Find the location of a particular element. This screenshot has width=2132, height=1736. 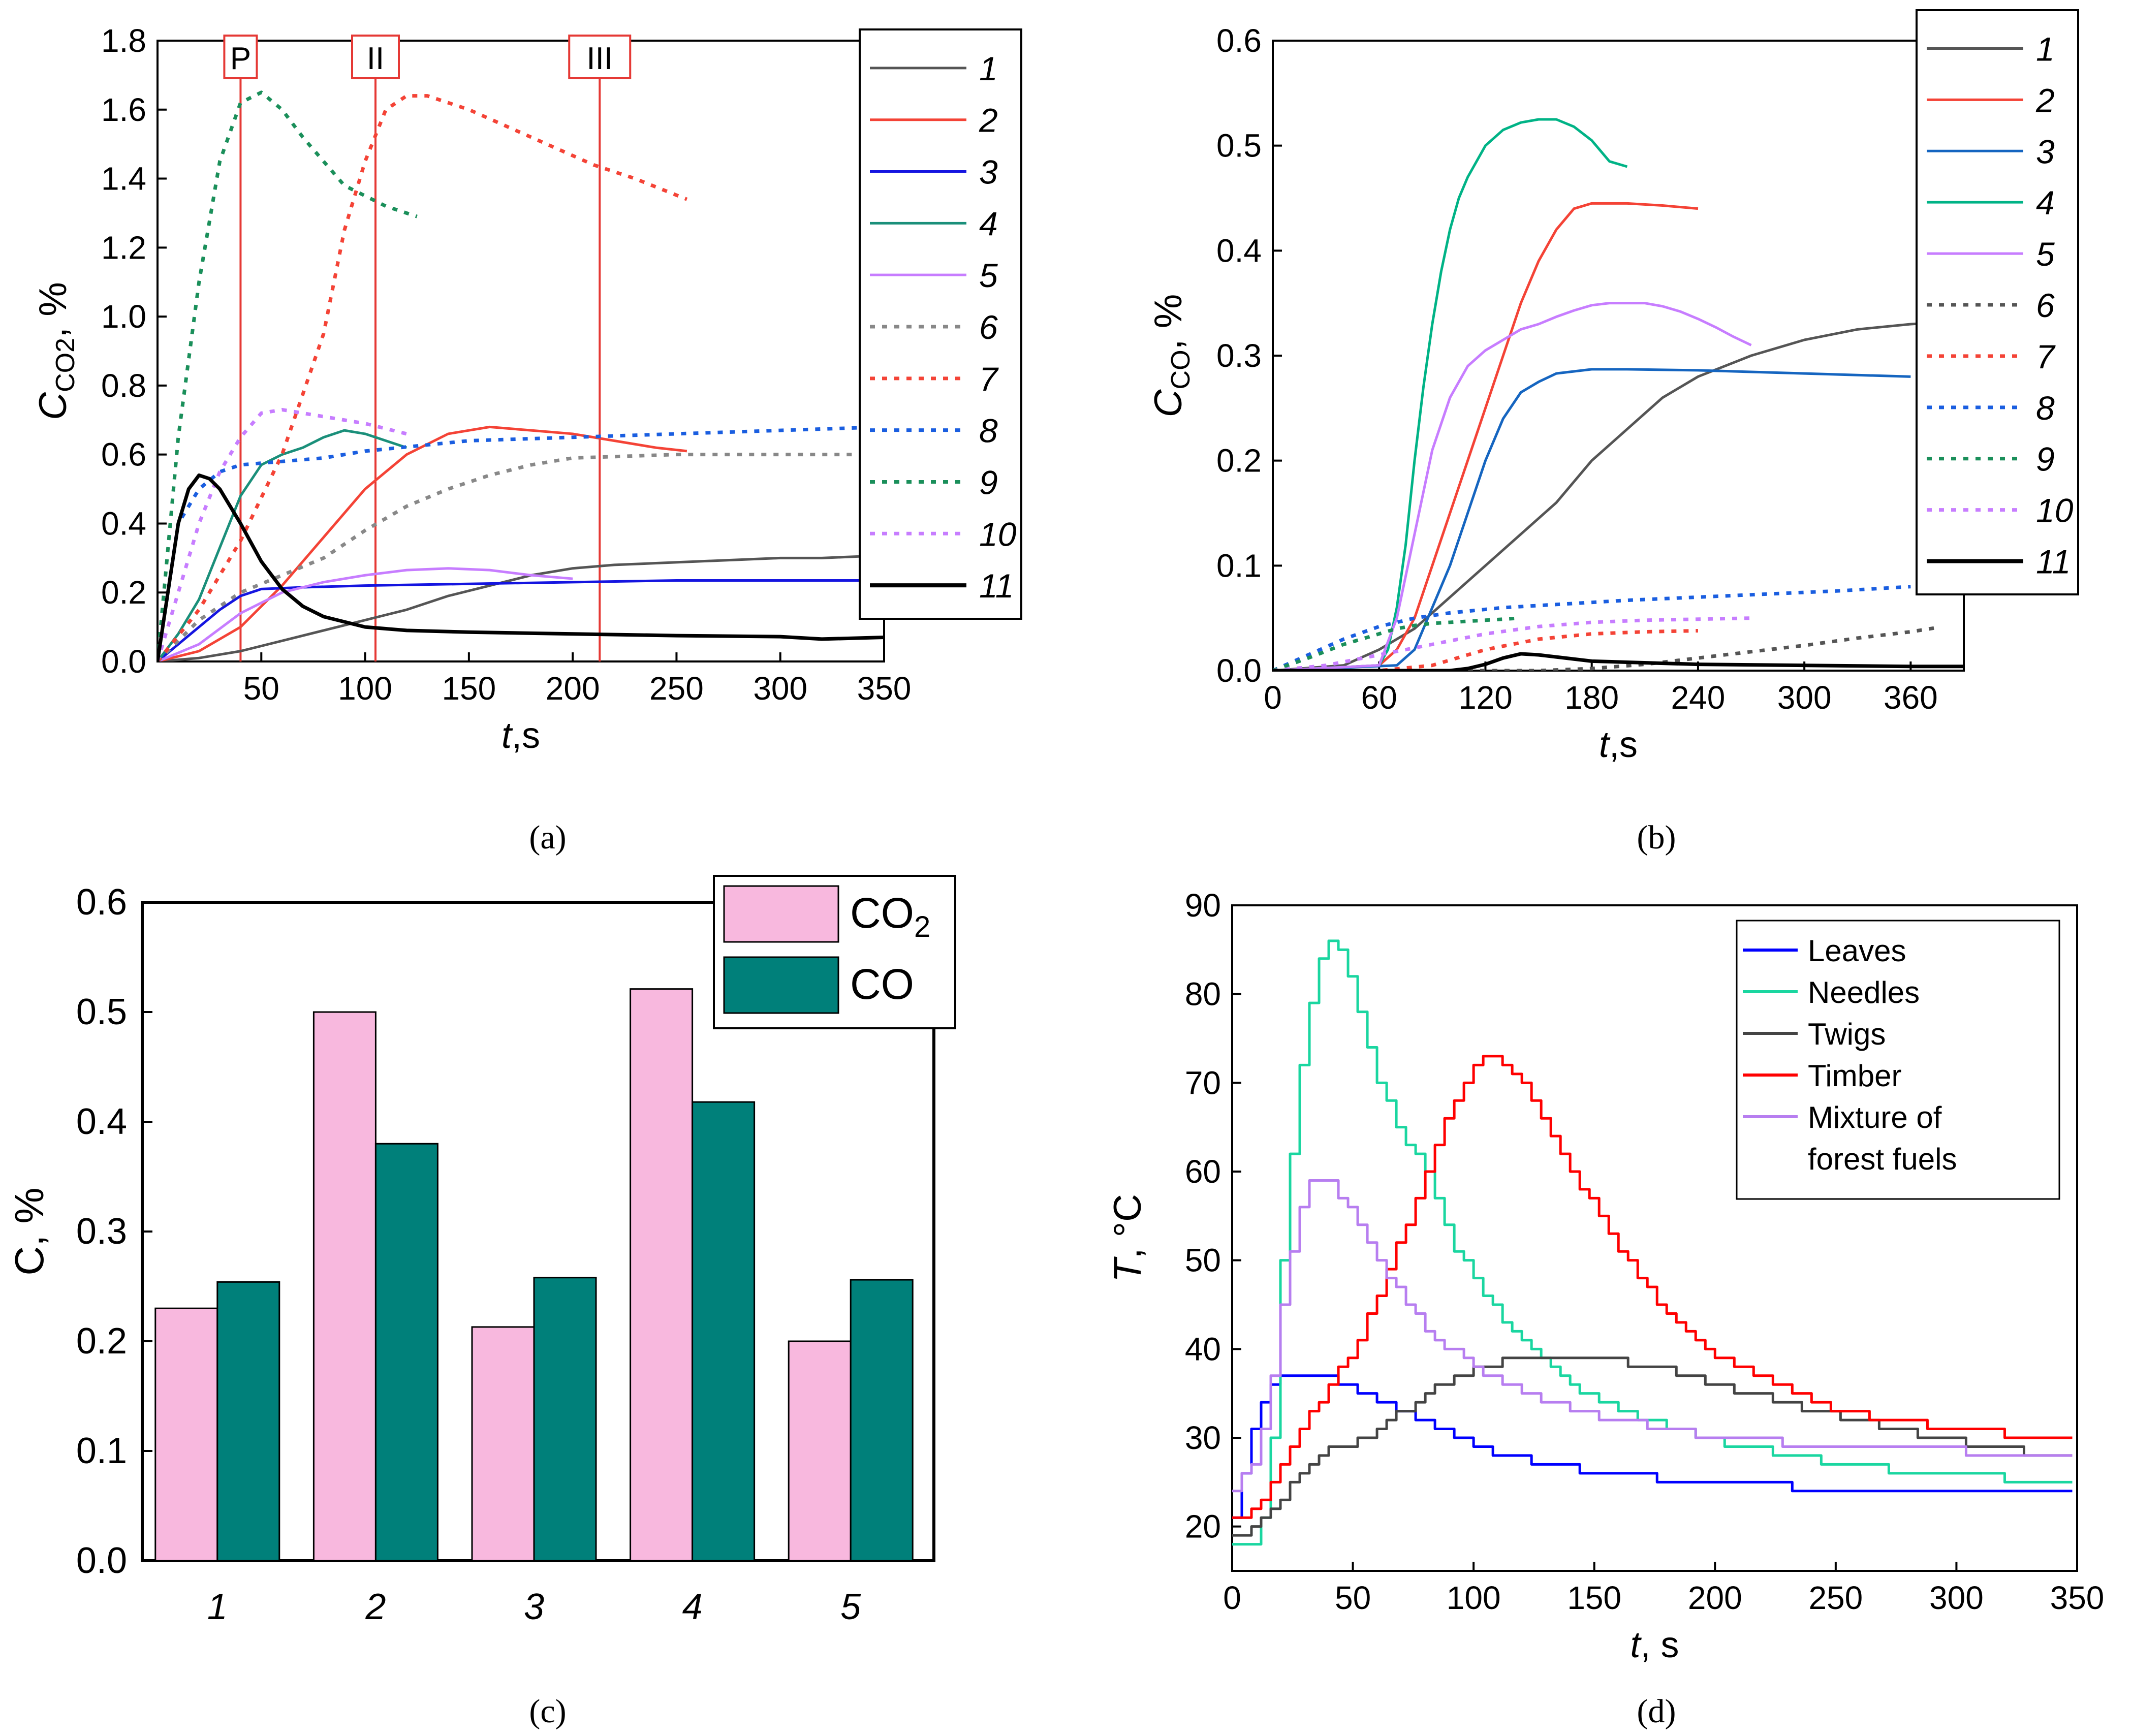

plot-frame is located at coordinates (1619, 356).